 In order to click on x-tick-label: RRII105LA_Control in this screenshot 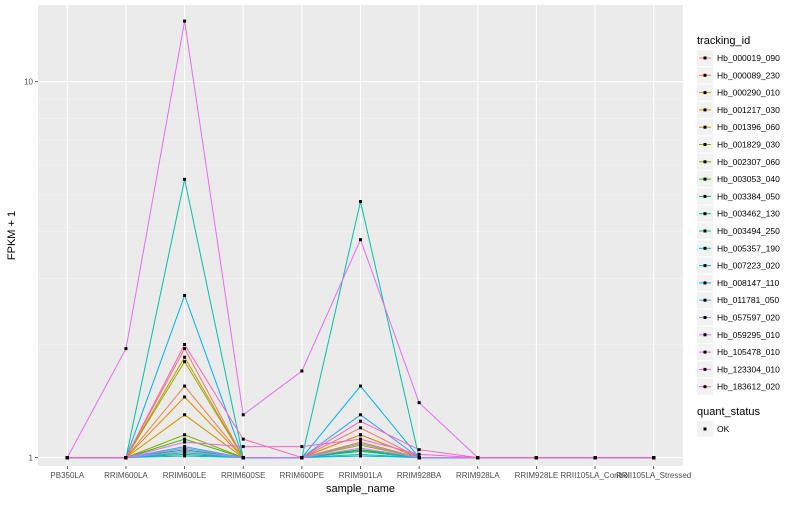, I will do `click(595, 475)`.